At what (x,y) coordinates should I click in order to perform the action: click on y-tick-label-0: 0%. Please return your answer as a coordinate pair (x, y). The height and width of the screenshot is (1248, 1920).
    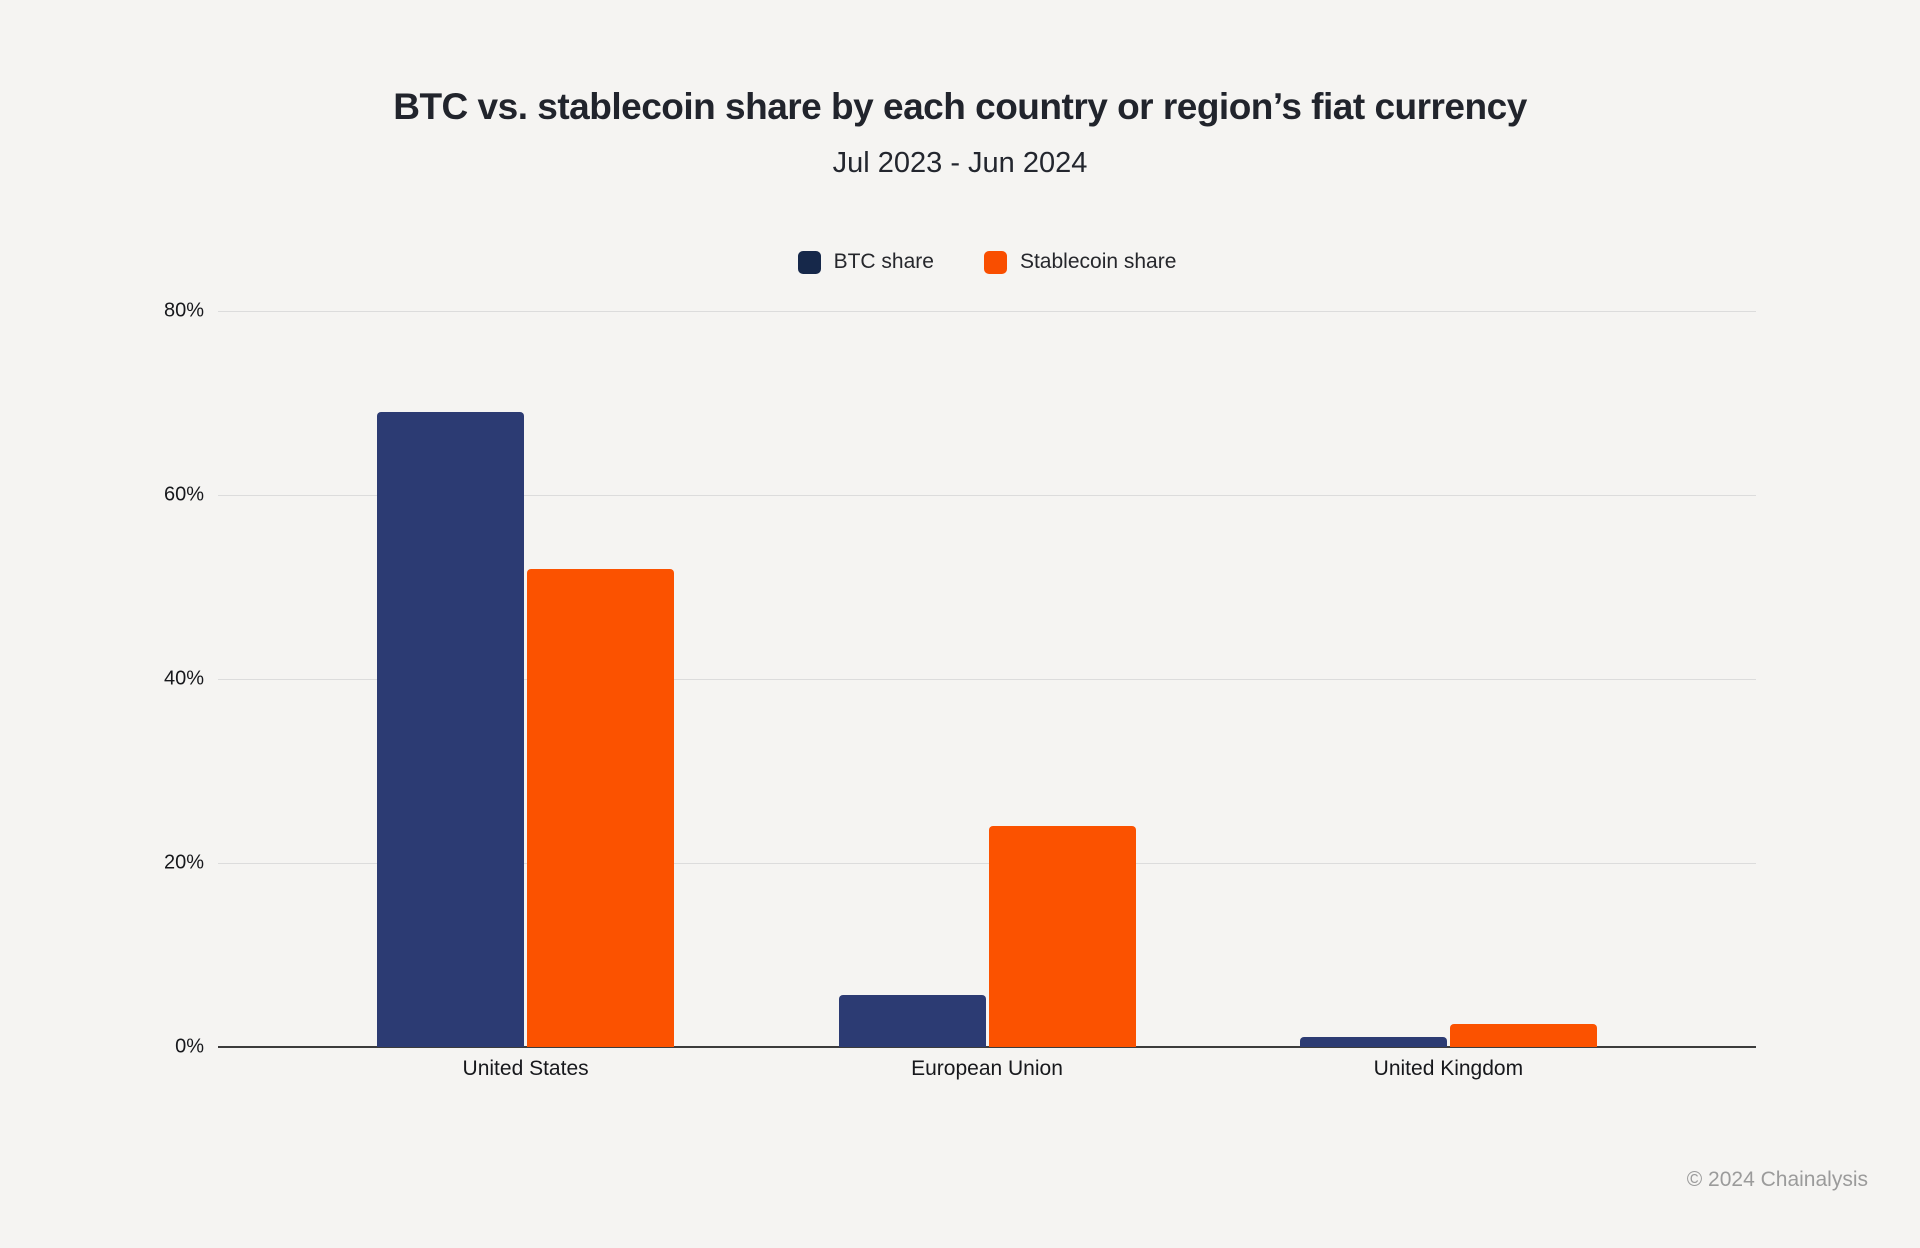
    Looking at the image, I should click on (189, 1046).